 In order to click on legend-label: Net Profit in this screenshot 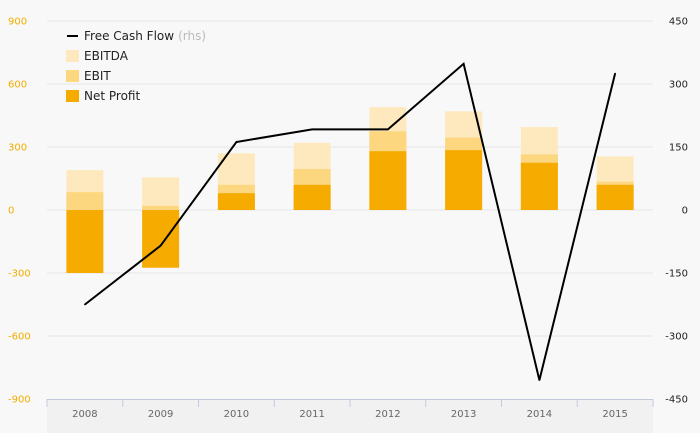, I will do `click(112, 96)`.